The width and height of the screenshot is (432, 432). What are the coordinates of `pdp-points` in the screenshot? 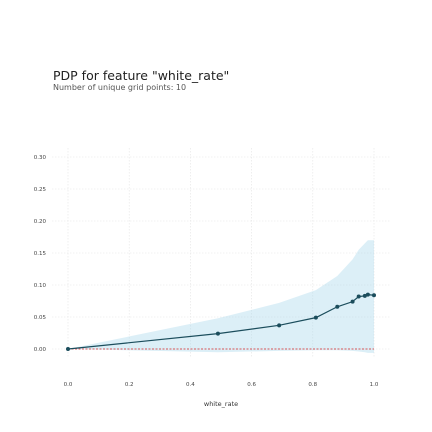 It's located at (221, 321).